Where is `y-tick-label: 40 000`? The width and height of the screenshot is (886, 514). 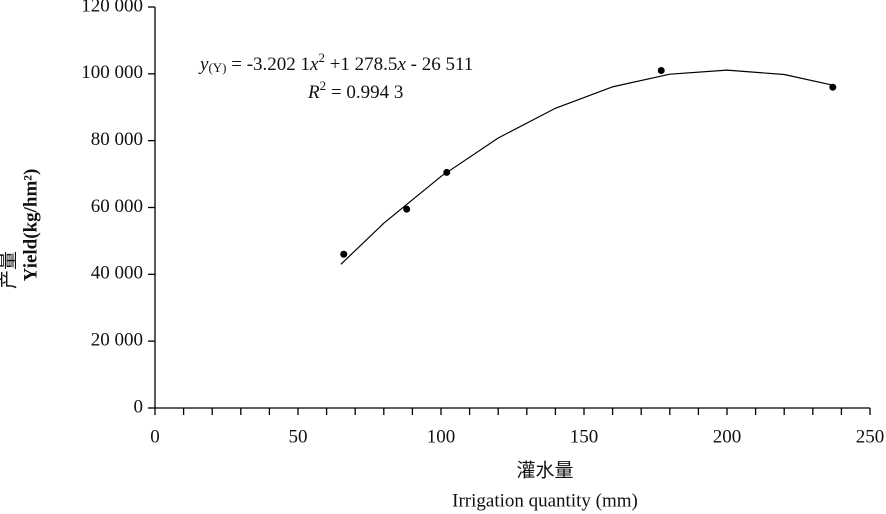 y-tick-label: 40 000 is located at coordinates (117, 273).